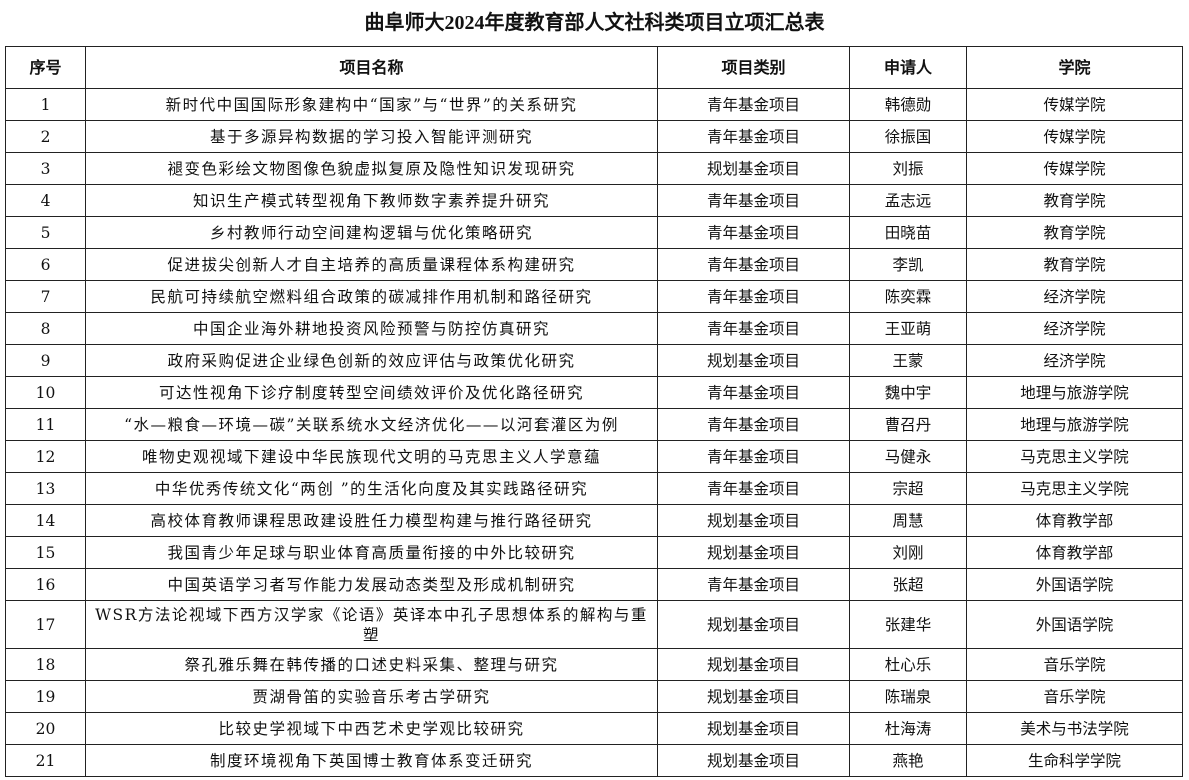 This screenshot has width=1189, height=780. What do you see at coordinates (45, 424) in the screenshot?
I see `row-index: 11` at bounding box center [45, 424].